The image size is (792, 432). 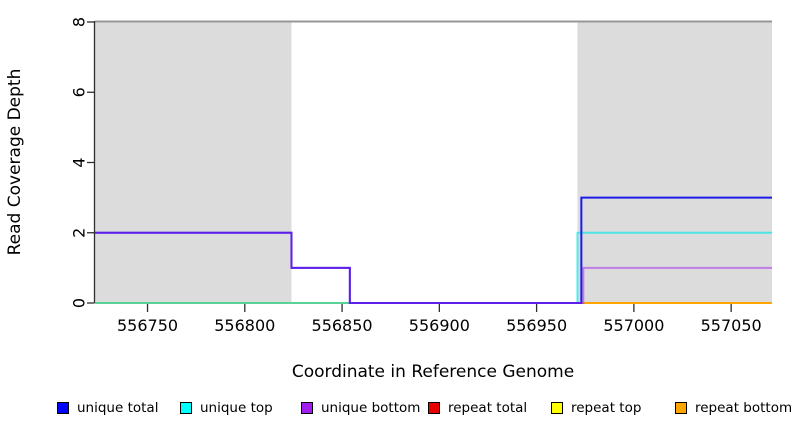 What do you see at coordinates (743, 408) in the screenshot?
I see `legend-label: repeat bottom` at bounding box center [743, 408].